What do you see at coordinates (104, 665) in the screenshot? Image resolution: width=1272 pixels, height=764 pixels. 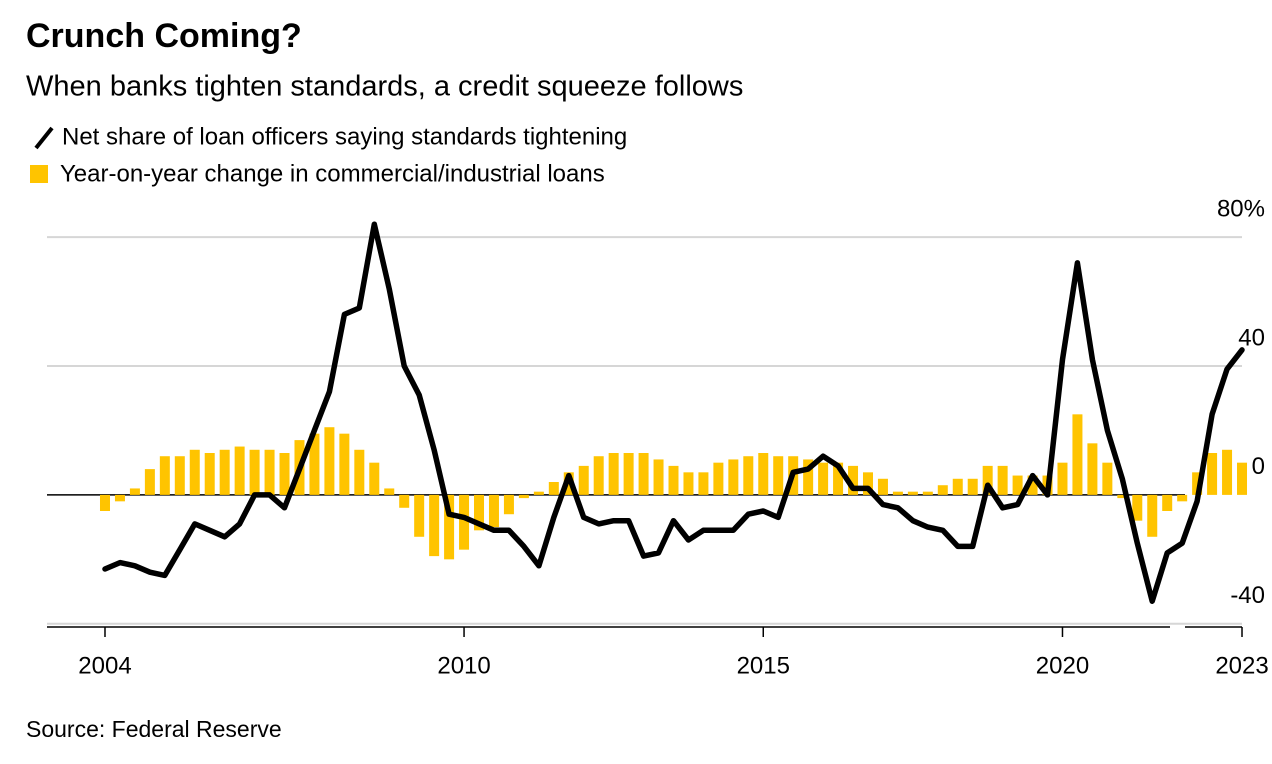 I see `x-tick-label: 2004` at bounding box center [104, 665].